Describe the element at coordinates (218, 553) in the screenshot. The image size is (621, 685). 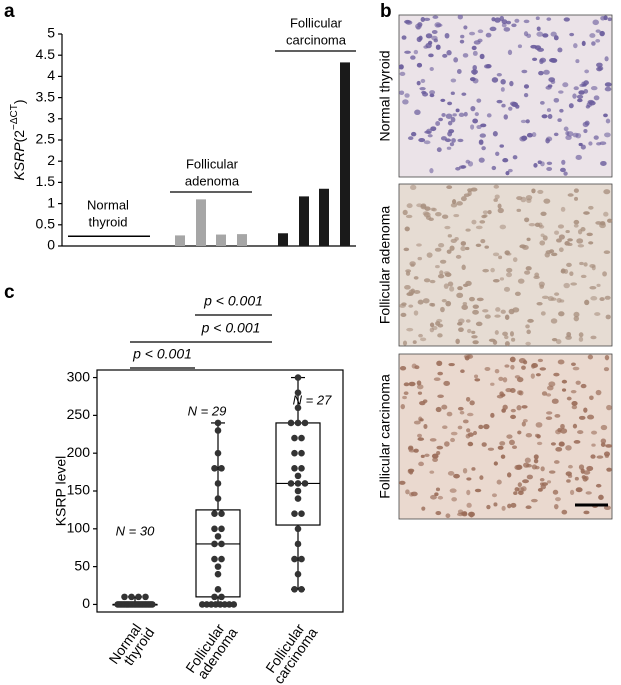
I see `box` at that location.